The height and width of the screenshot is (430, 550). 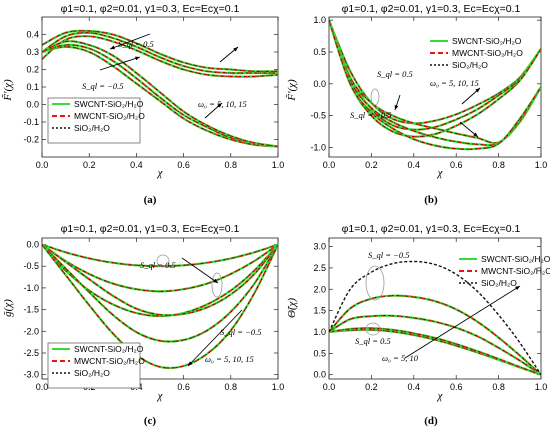 What do you see at coordinates (150, 229) in the screenshot?
I see `panel-c-title: φ1=0.1, φ2=0.01, γ1=0.3, Ec=Ecχ=0.1` at bounding box center [150, 229].